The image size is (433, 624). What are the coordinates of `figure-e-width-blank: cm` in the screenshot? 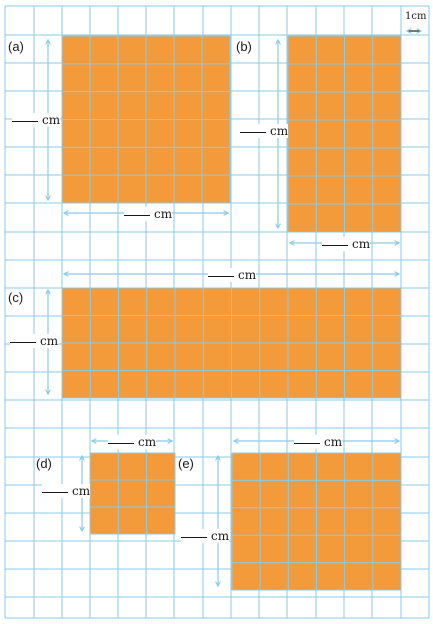 It's located at (318, 442).